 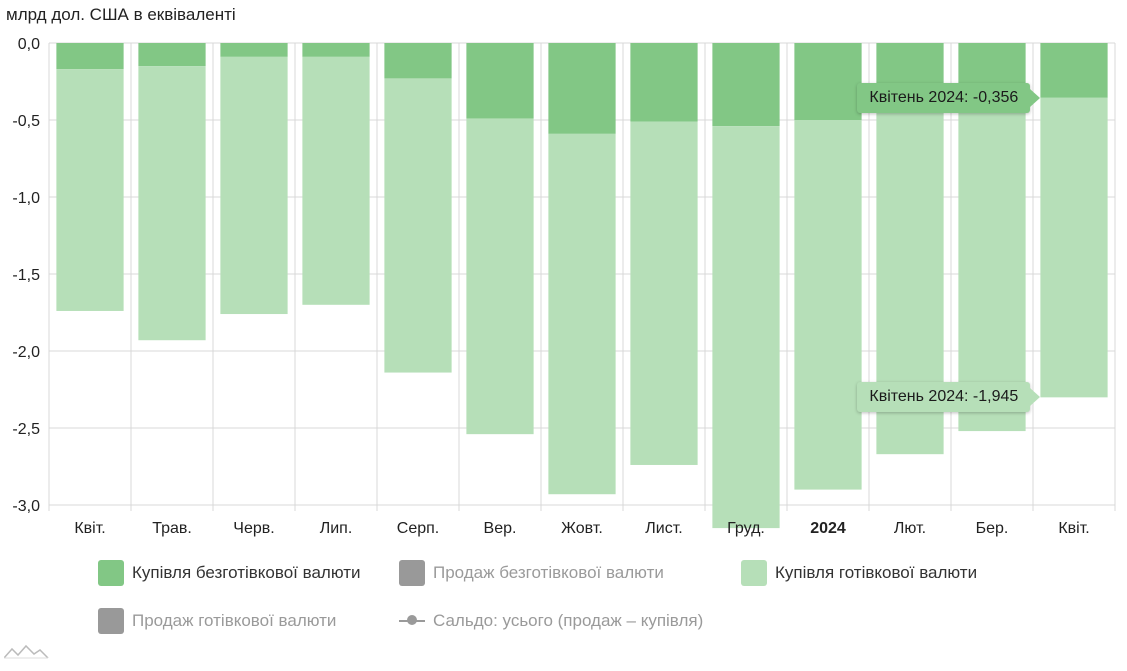 What do you see at coordinates (26, 429) in the screenshot?
I see `y-tick-label: -2,5` at bounding box center [26, 429].